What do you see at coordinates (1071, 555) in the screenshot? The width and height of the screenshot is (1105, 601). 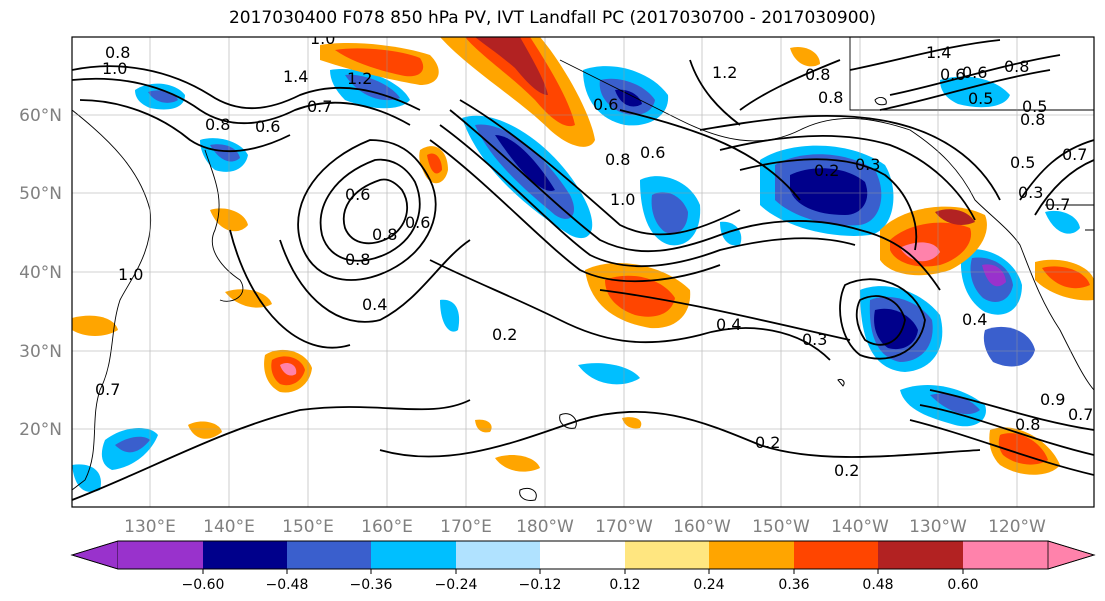 I see `colorbar-extend-max` at bounding box center [1071, 555].